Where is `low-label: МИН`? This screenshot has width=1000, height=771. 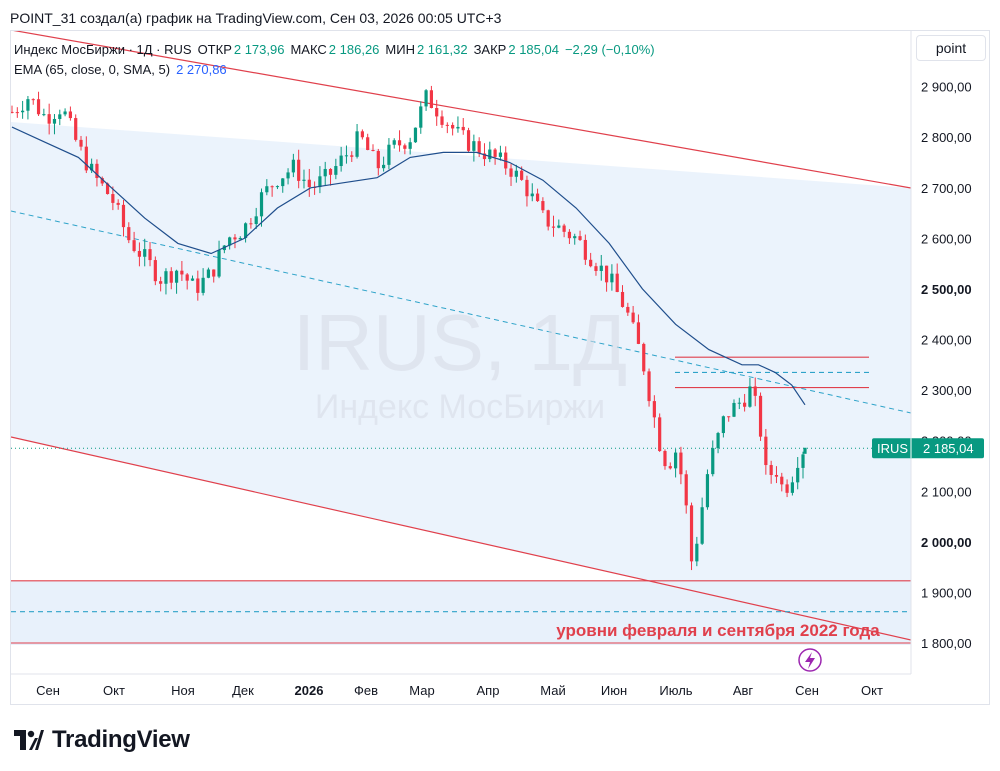
low-label: МИН is located at coordinates (400, 49).